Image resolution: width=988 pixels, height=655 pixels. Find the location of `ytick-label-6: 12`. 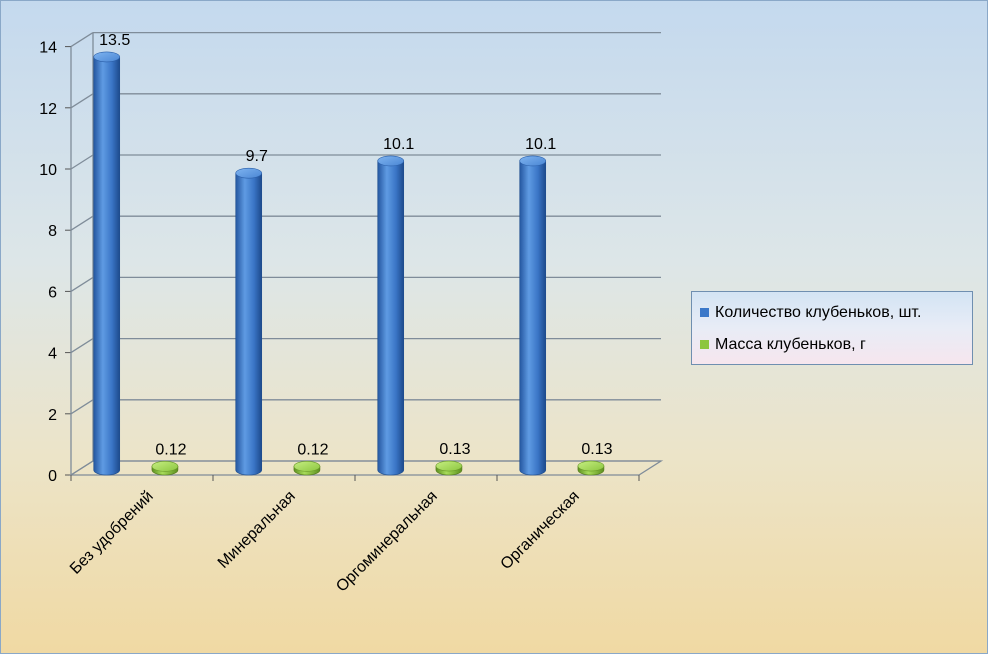

ytick-label-6: 12 is located at coordinates (48, 109).